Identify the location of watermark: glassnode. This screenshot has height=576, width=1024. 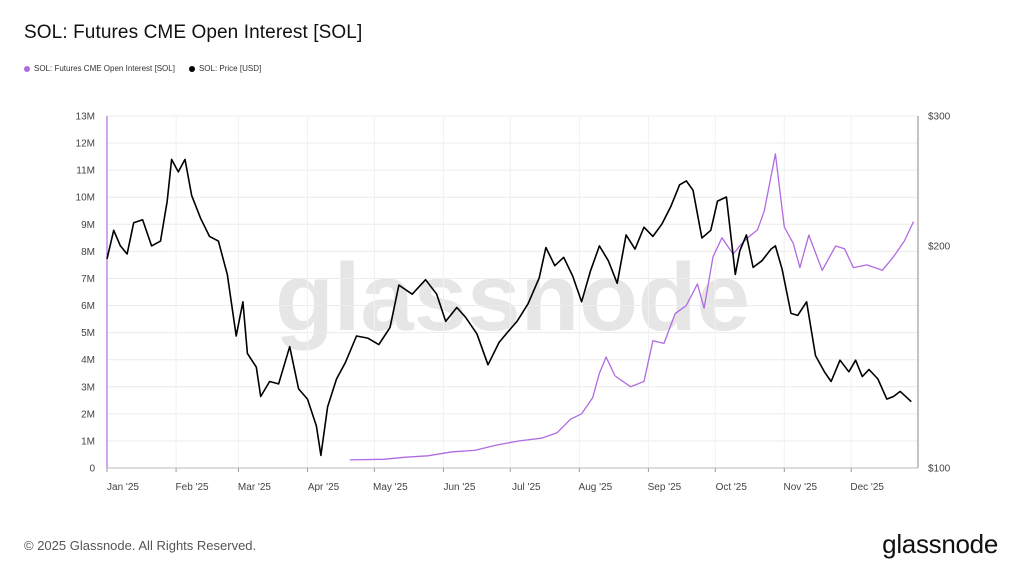
(512, 297).